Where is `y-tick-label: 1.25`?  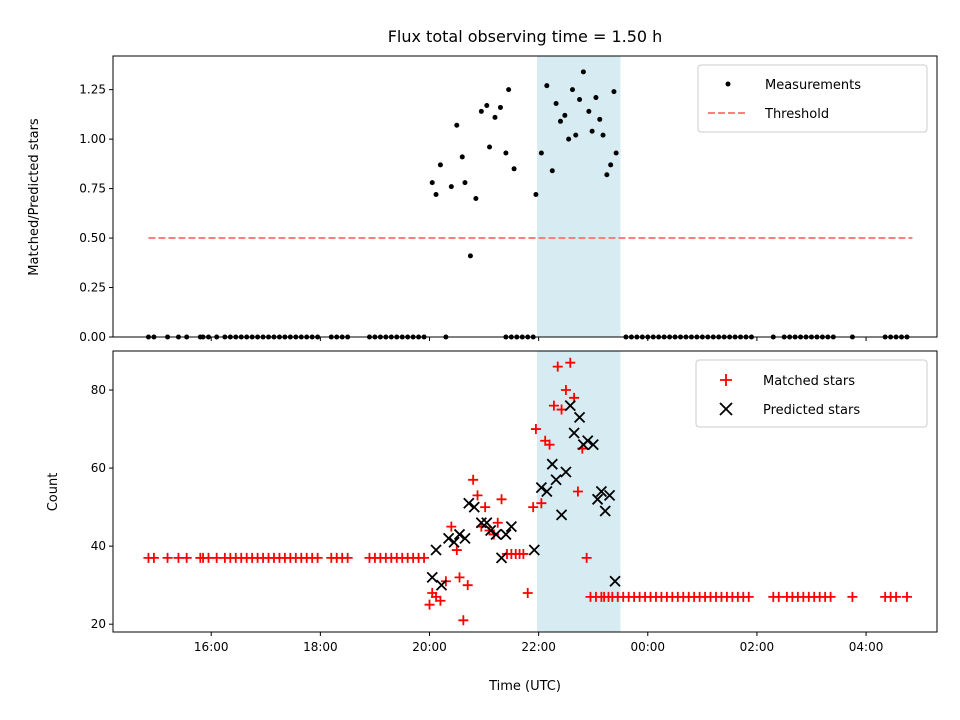 y-tick-label: 1.25 is located at coordinates (92, 90).